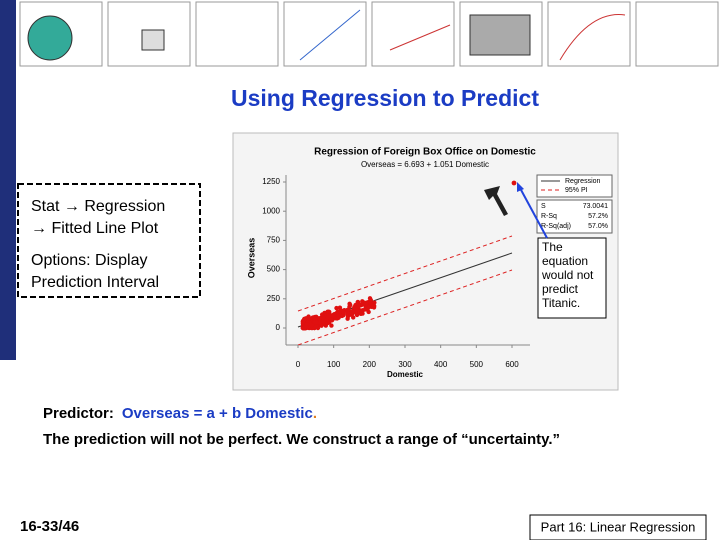 Image resolution: width=720 pixels, height=540 pixels. Describe the element at coordinates (405, 273) in the screenshot. I see `pi-upper` at that location.